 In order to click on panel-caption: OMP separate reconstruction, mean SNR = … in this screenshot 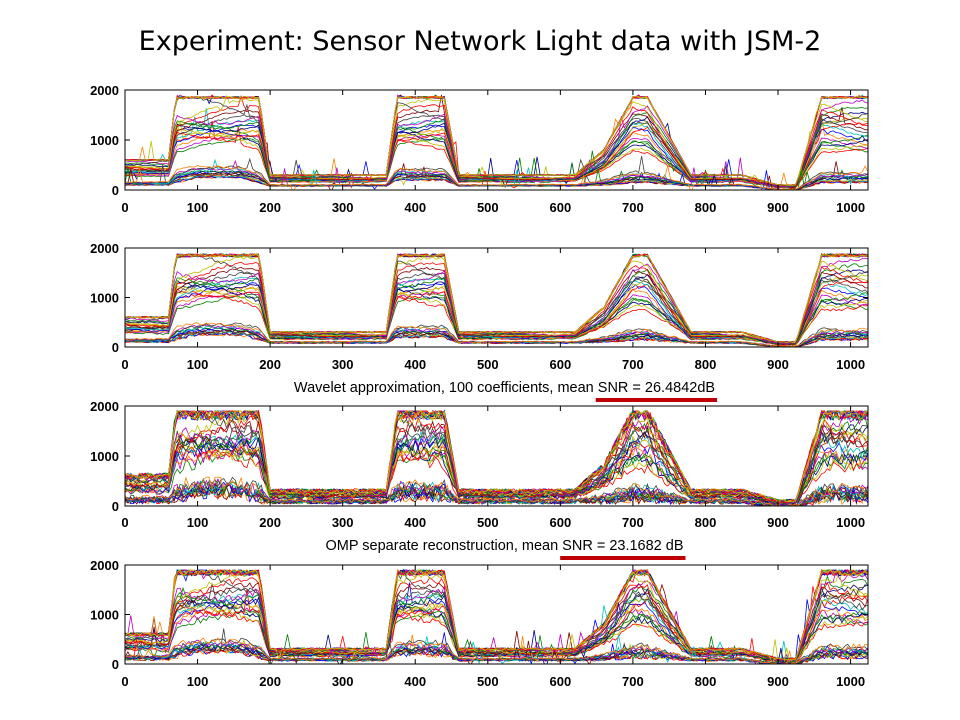, I will do `click(505, 546)`.